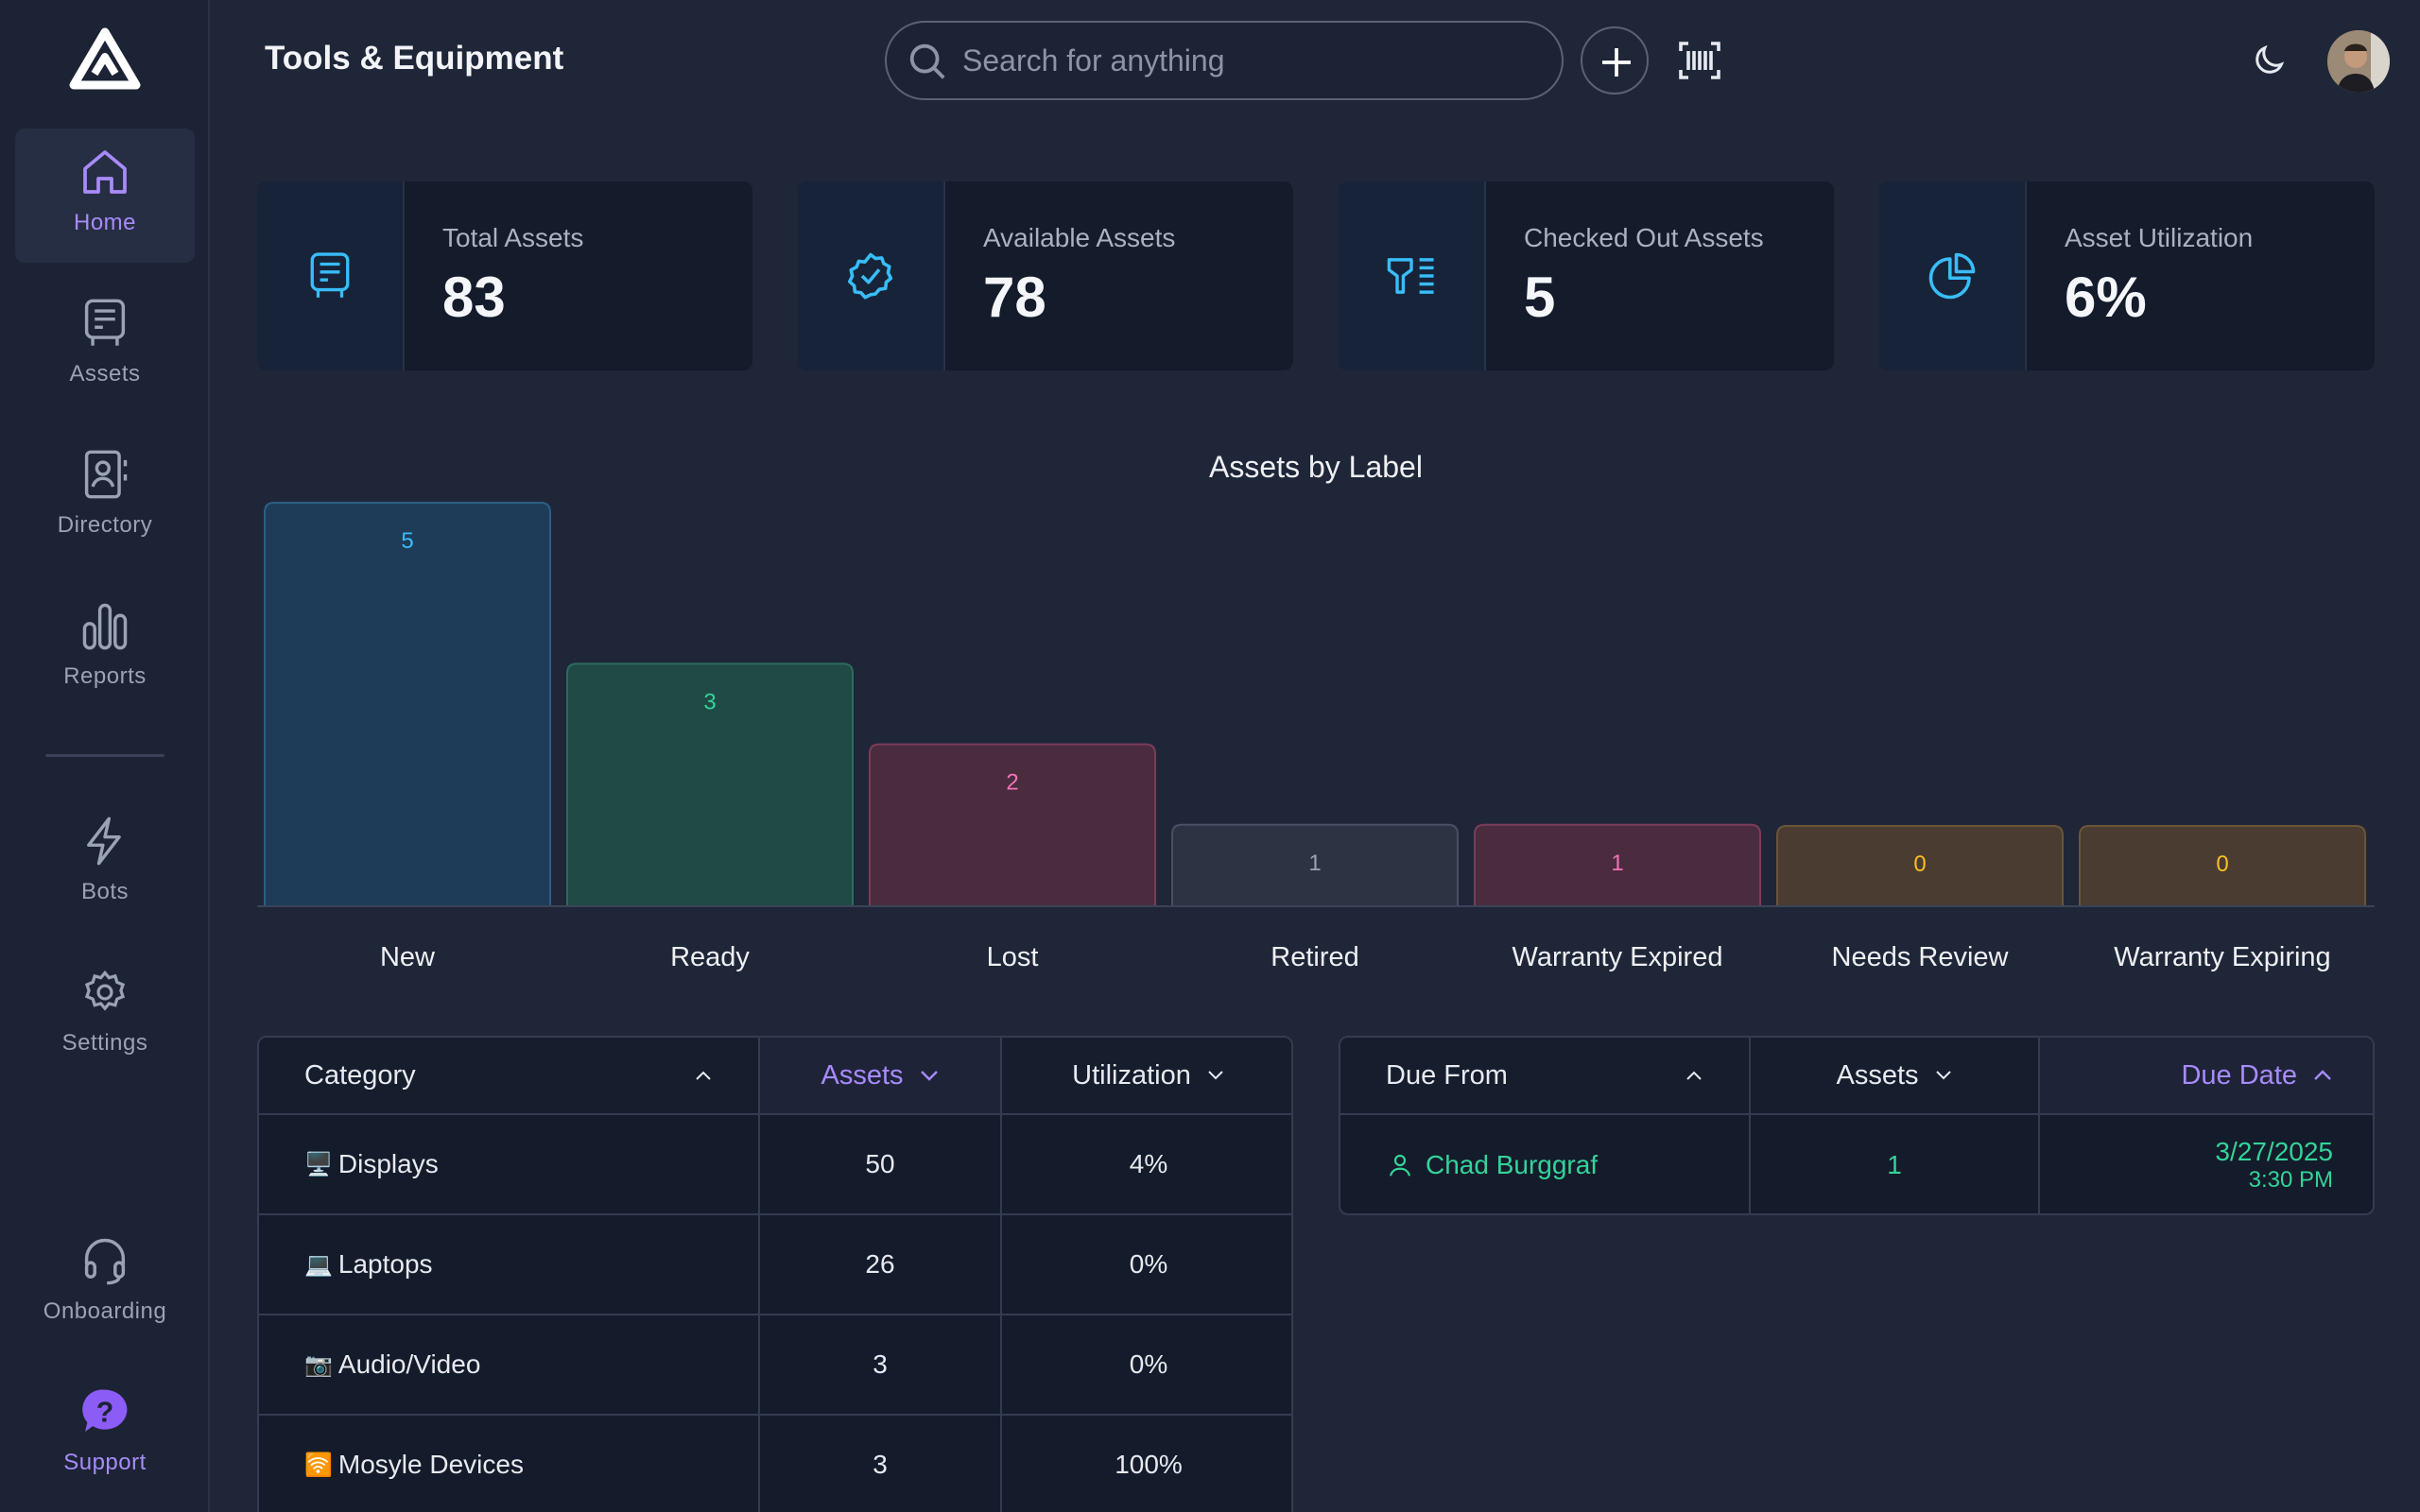  I want to click on table-header-row: Due From Assets Due Date, so click(1857, 1076).